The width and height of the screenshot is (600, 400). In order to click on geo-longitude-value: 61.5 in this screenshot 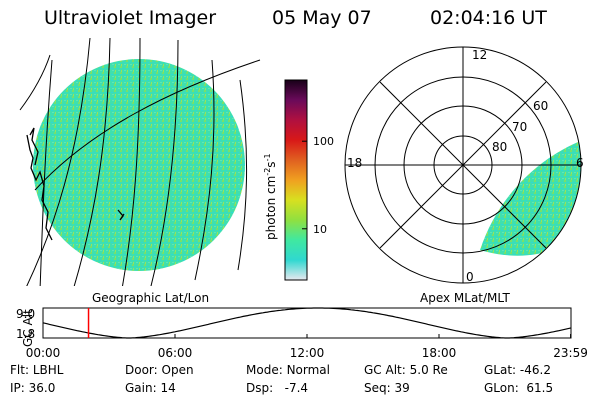, I will do `click(540, 388)`.